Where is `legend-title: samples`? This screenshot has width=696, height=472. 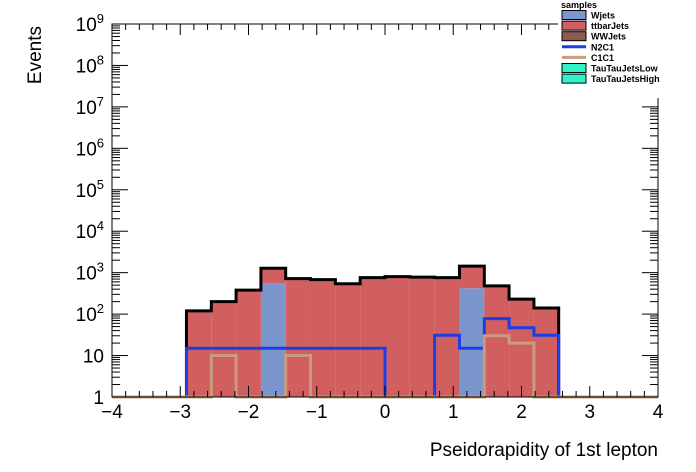 legend-title: samples is located at coordinates (579, 5).